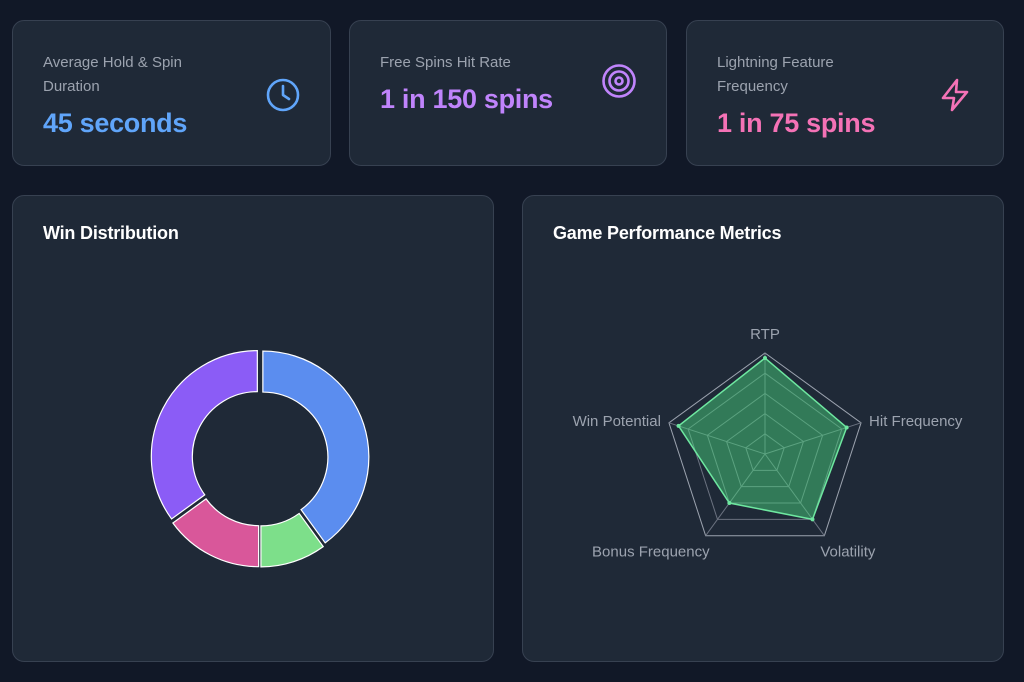 Image resolution: width=1024 pixels, height=682 pixels. I want to click on clock-icon, so click(283, 95).